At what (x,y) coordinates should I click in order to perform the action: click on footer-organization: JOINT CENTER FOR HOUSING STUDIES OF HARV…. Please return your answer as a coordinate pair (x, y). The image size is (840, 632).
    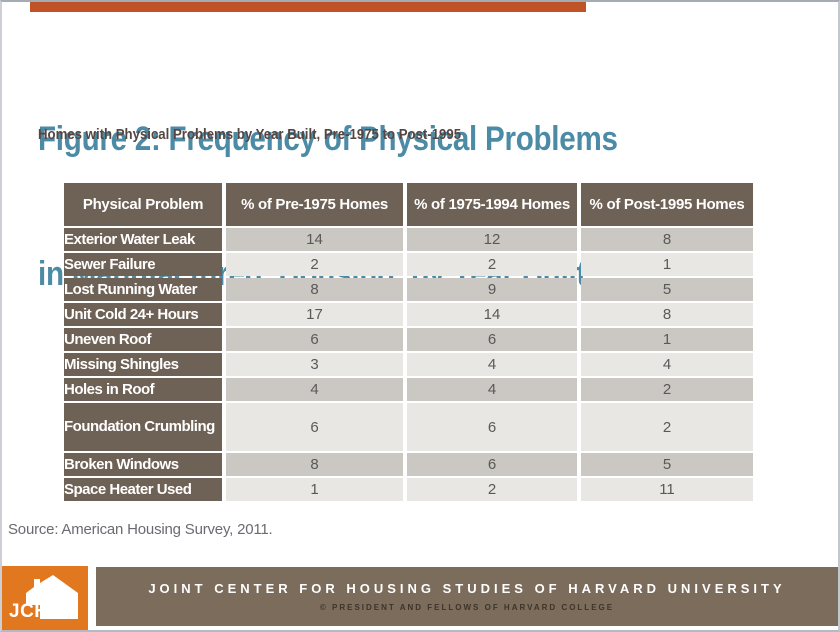
    Looking at the image, I should click on (467, 588).